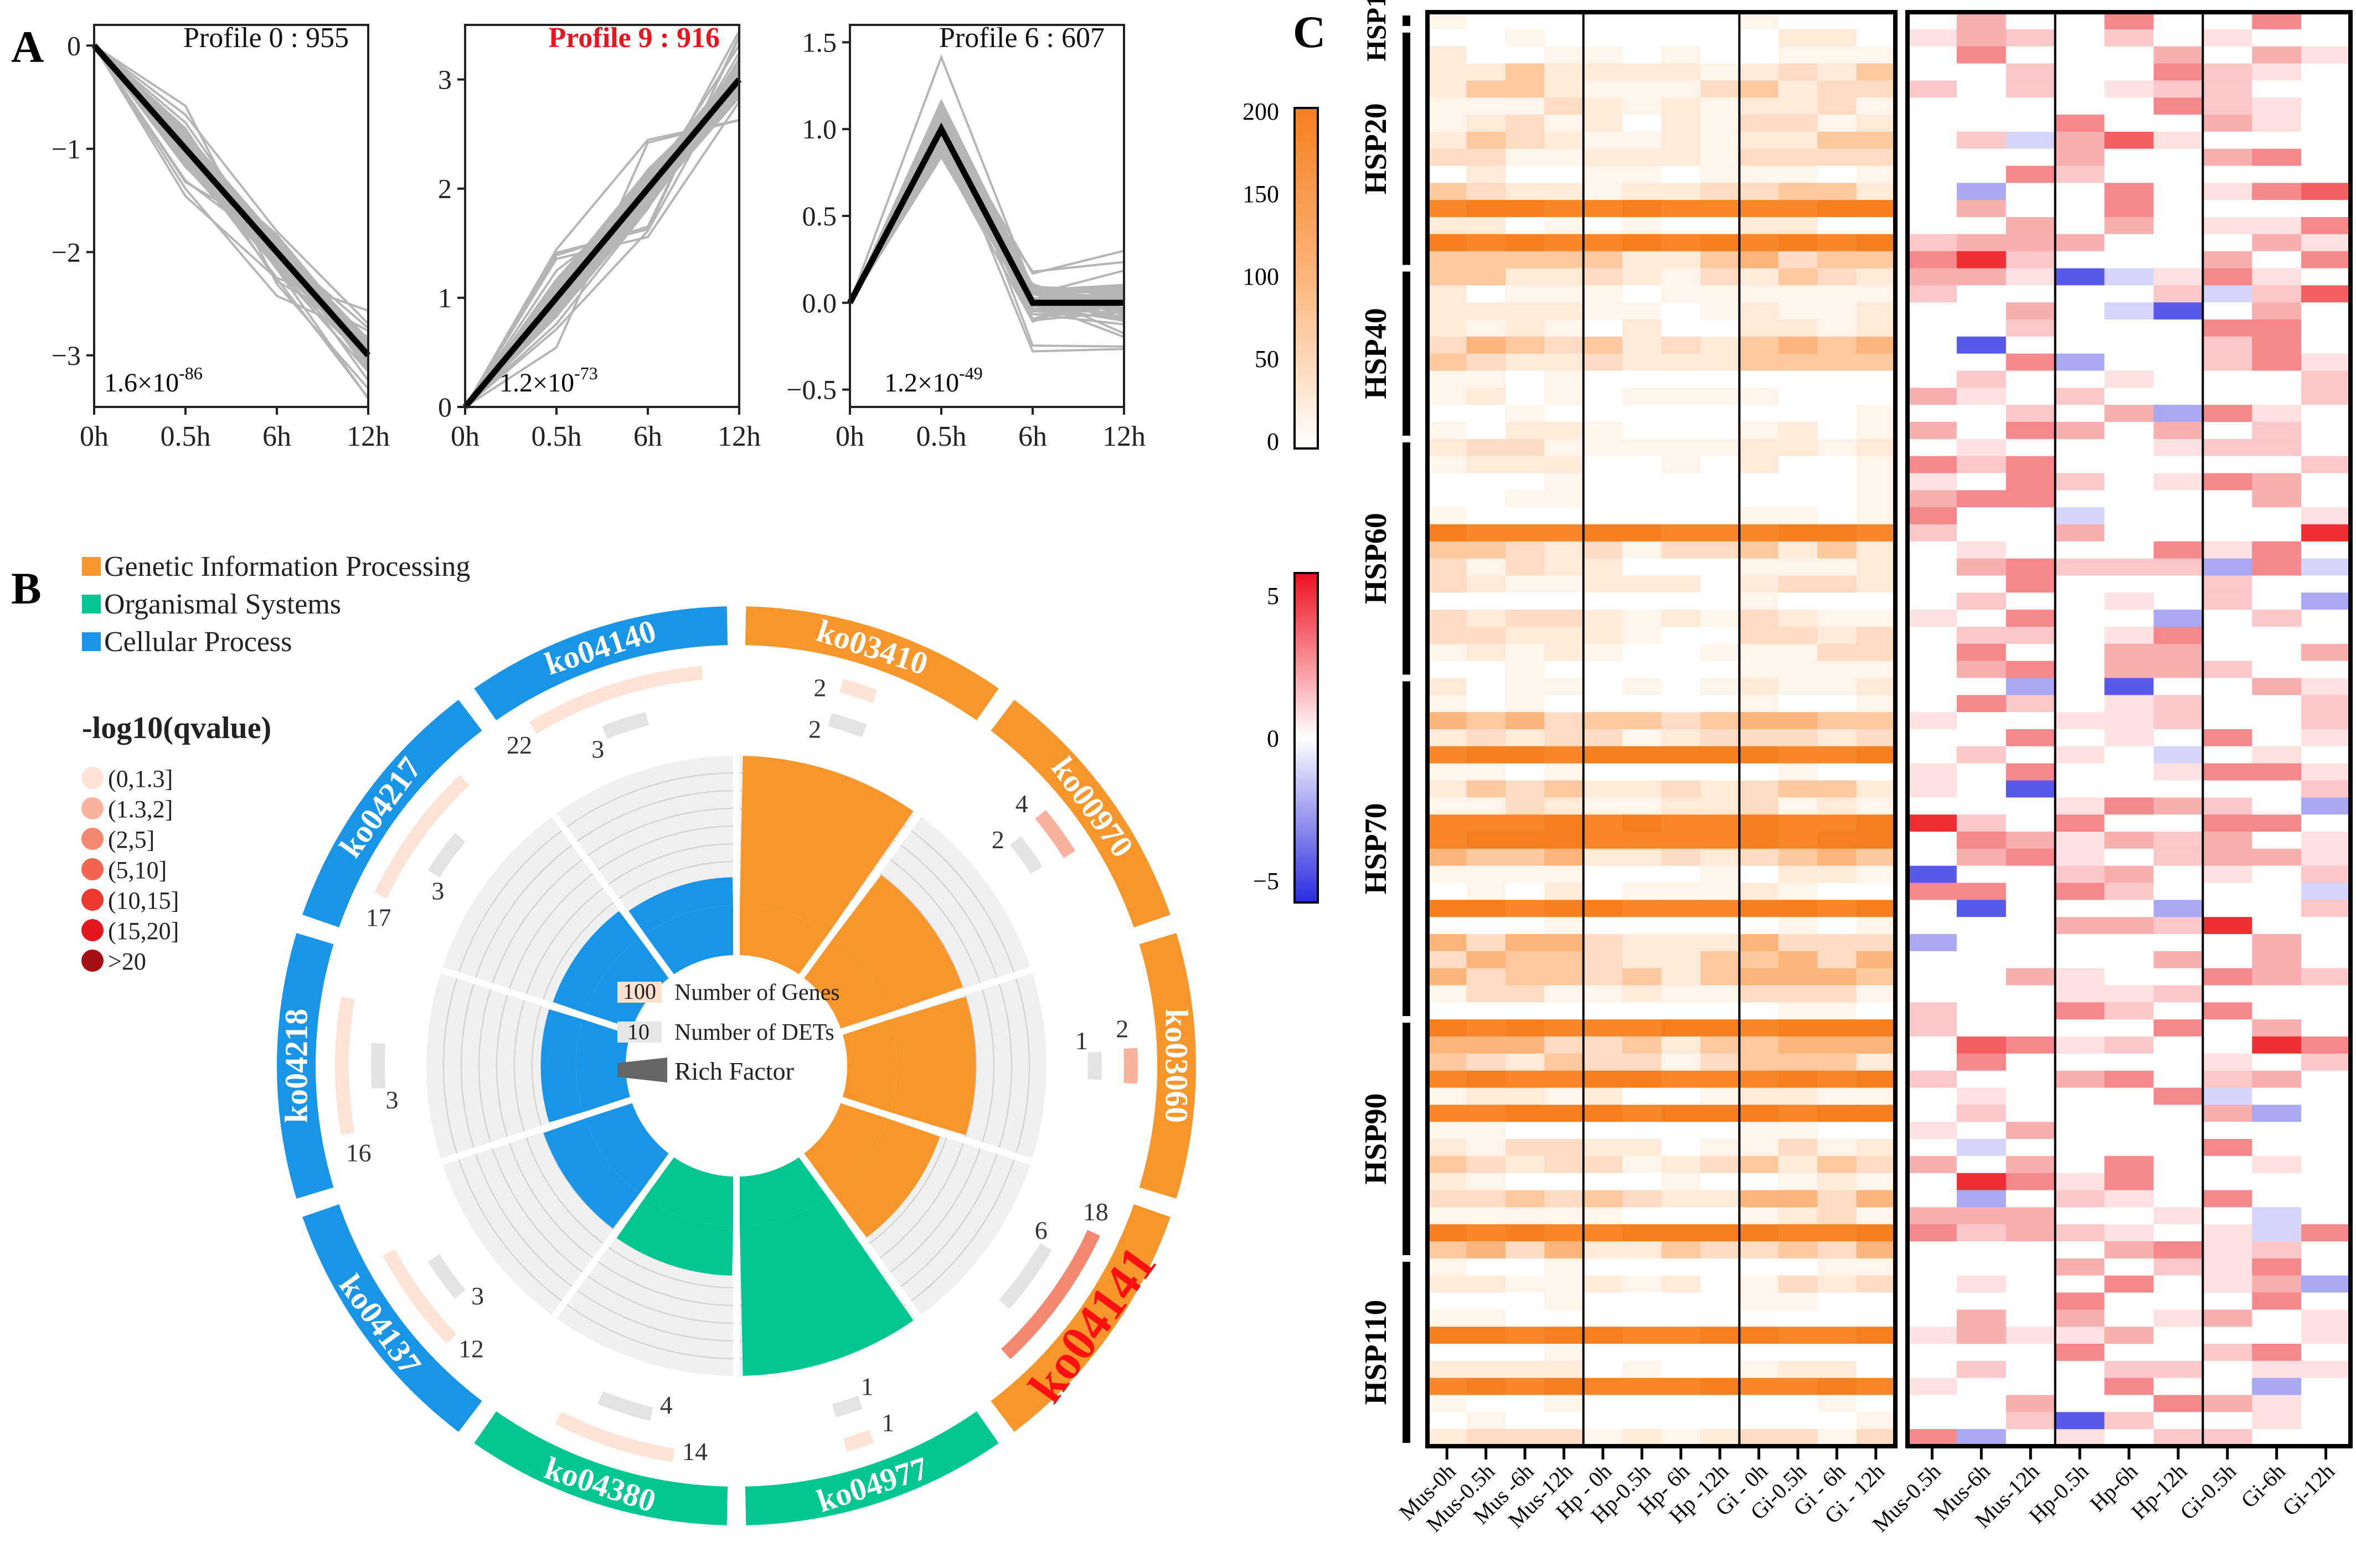 Image resolution: width=2356 pixels, height=1568 pixels. I want to click on gene-line, so click(231, 184).